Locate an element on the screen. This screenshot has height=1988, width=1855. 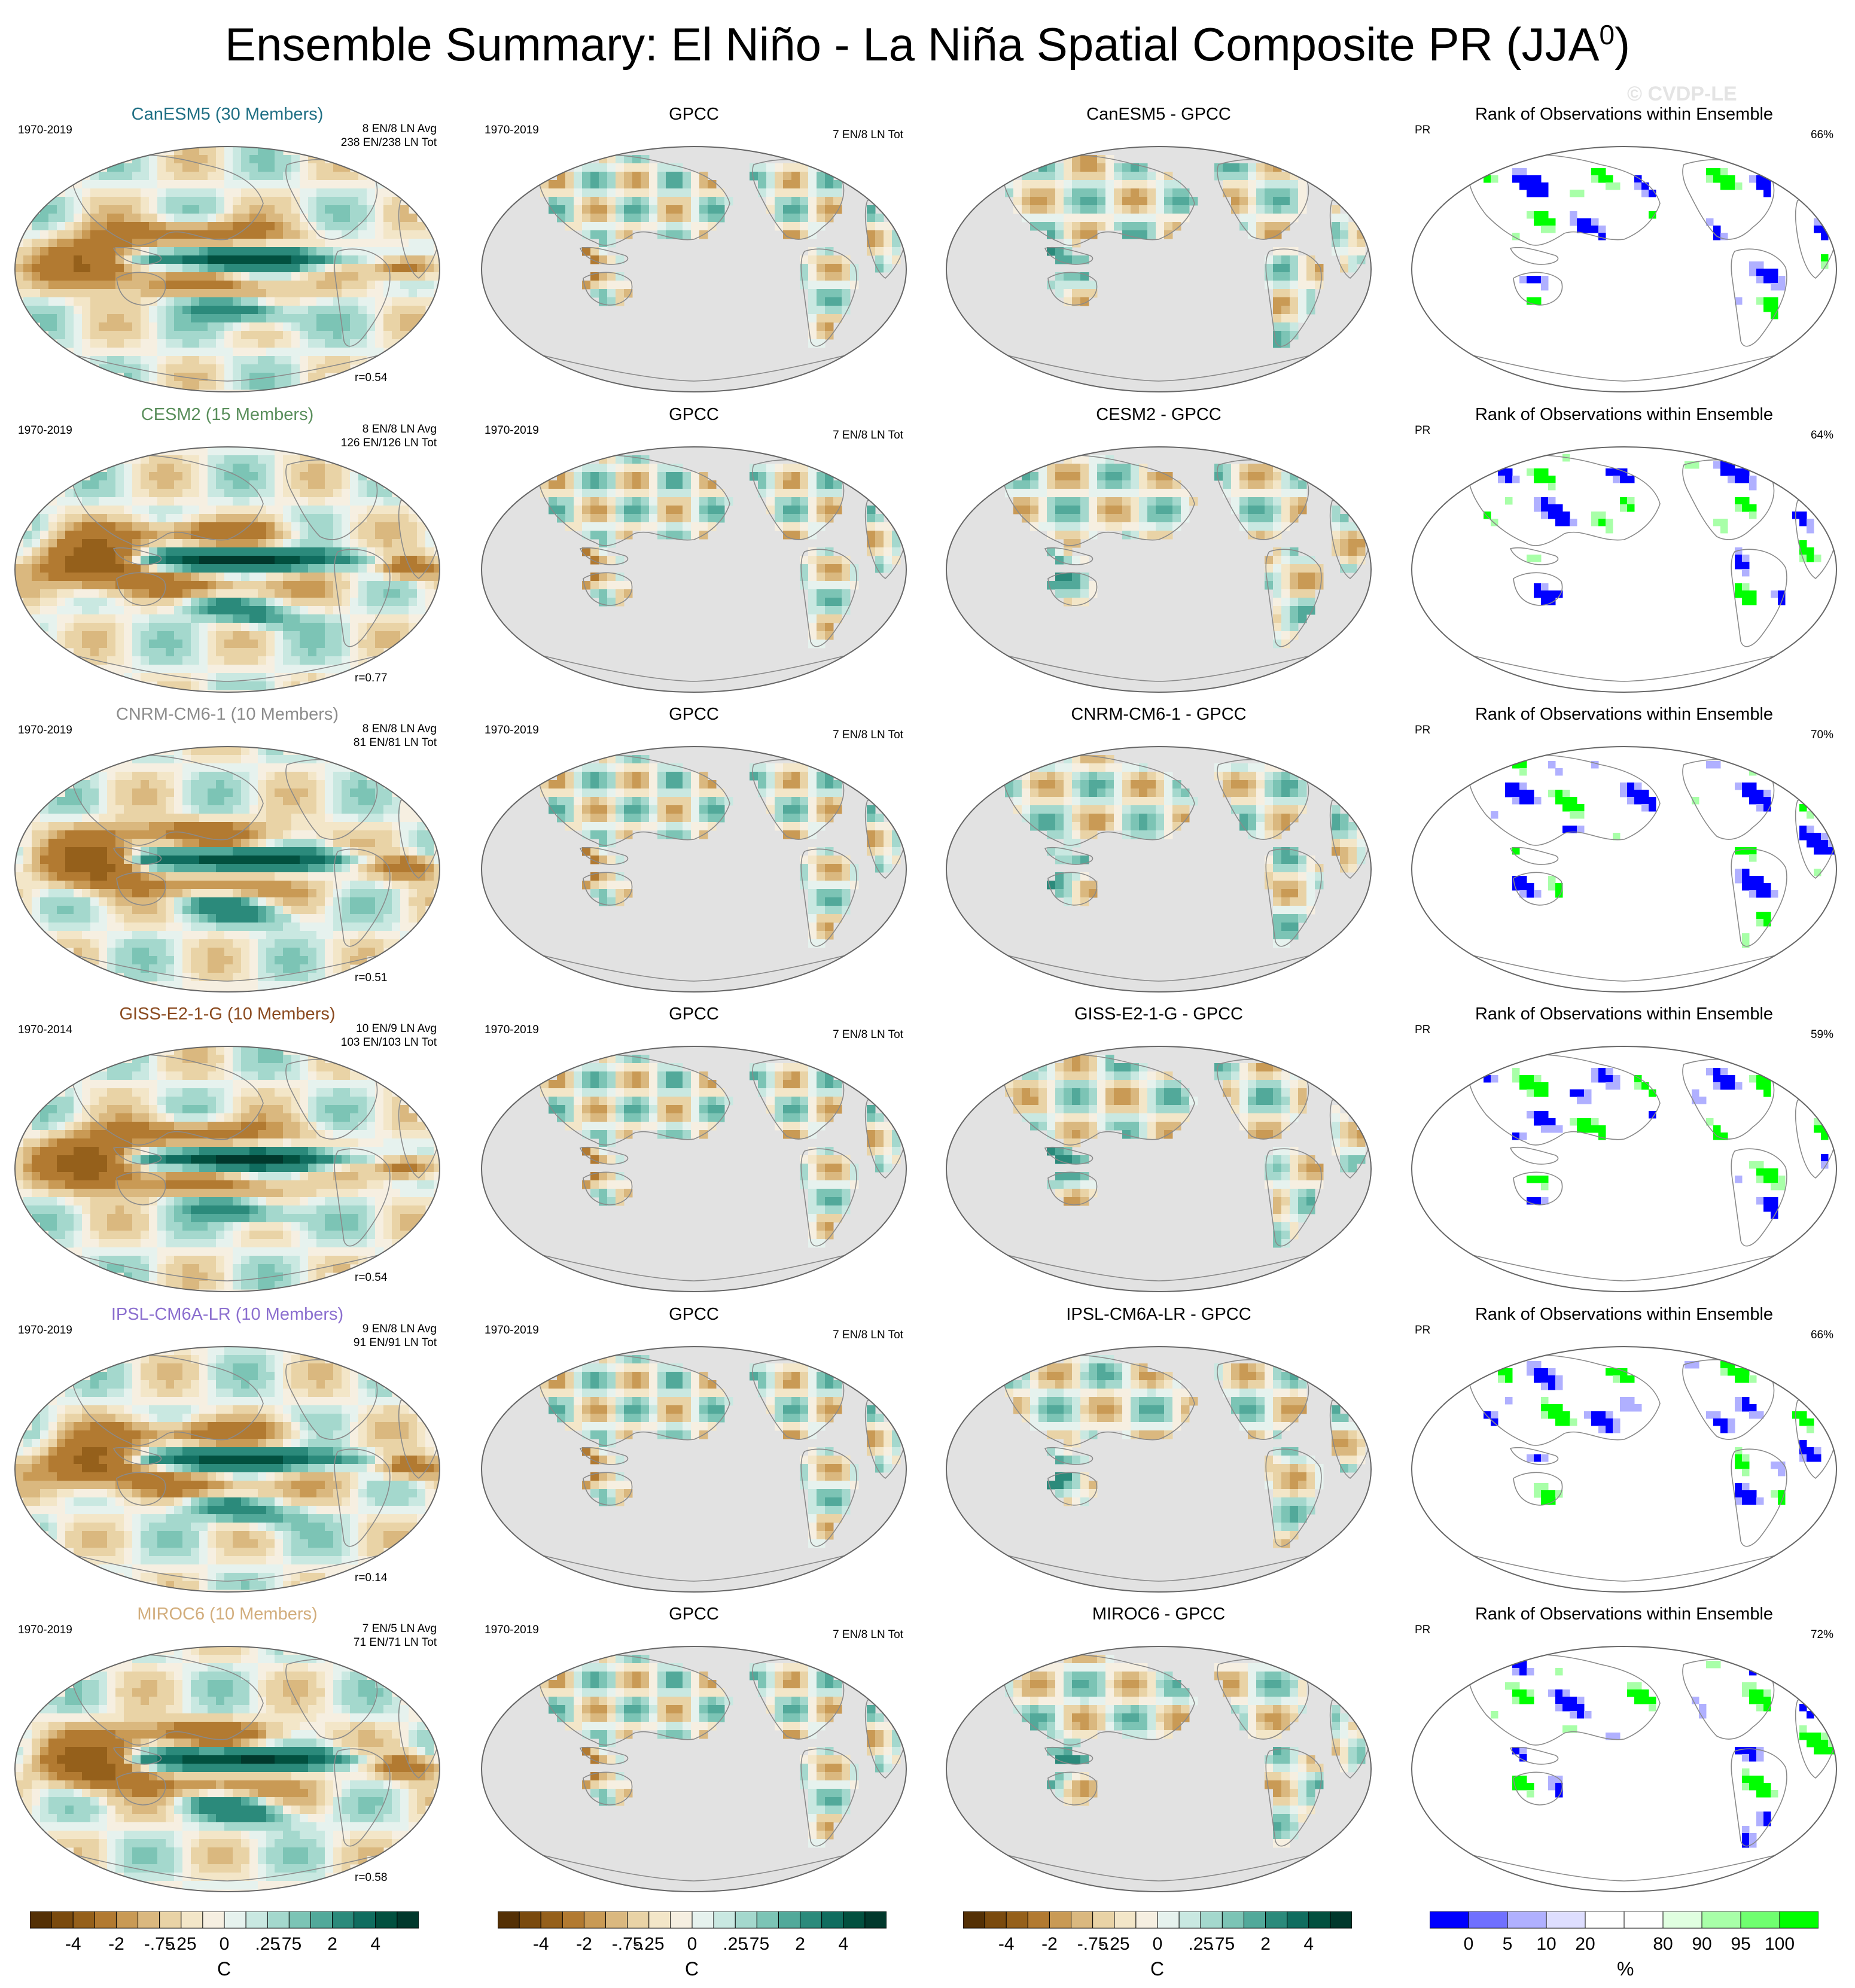
map-diff-svg is located at coordinates (1159, 269).